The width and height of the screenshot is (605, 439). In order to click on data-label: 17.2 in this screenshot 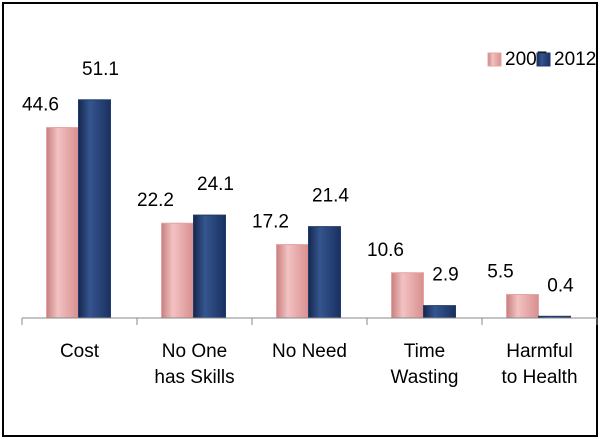, I will do `click(270, 222)`.